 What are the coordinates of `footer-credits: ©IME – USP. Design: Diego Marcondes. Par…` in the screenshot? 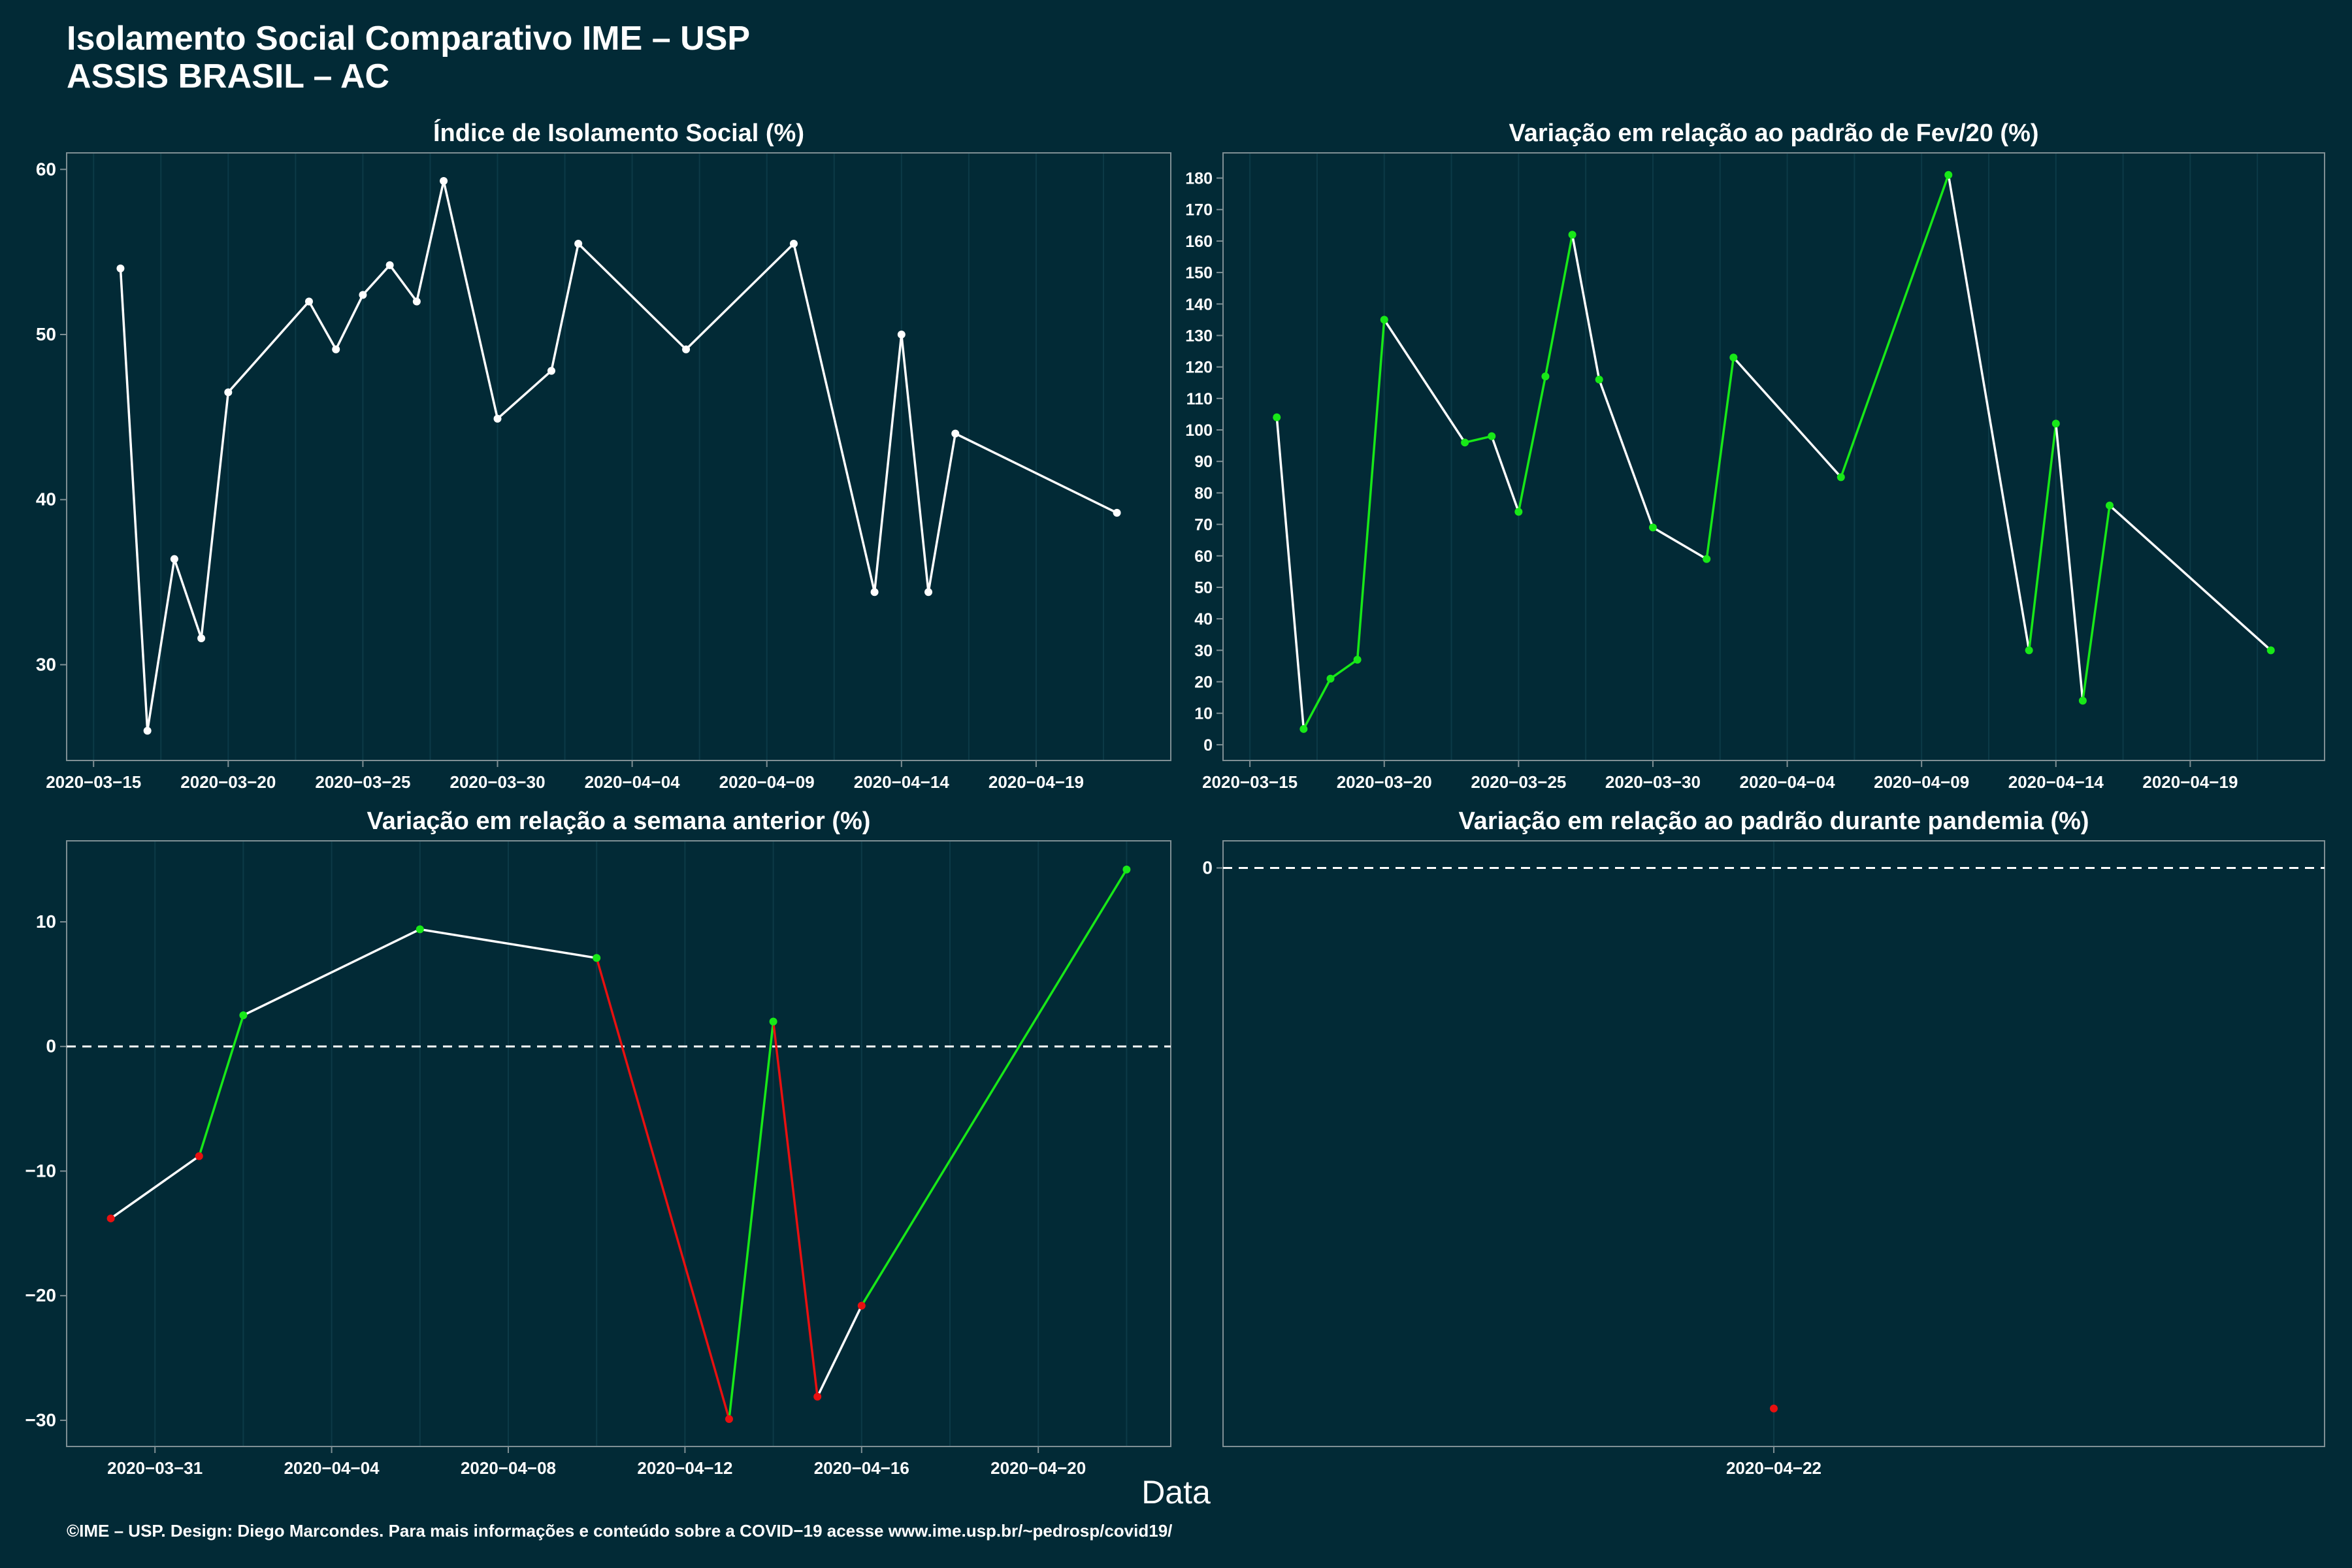 It's located at (620, 1531).